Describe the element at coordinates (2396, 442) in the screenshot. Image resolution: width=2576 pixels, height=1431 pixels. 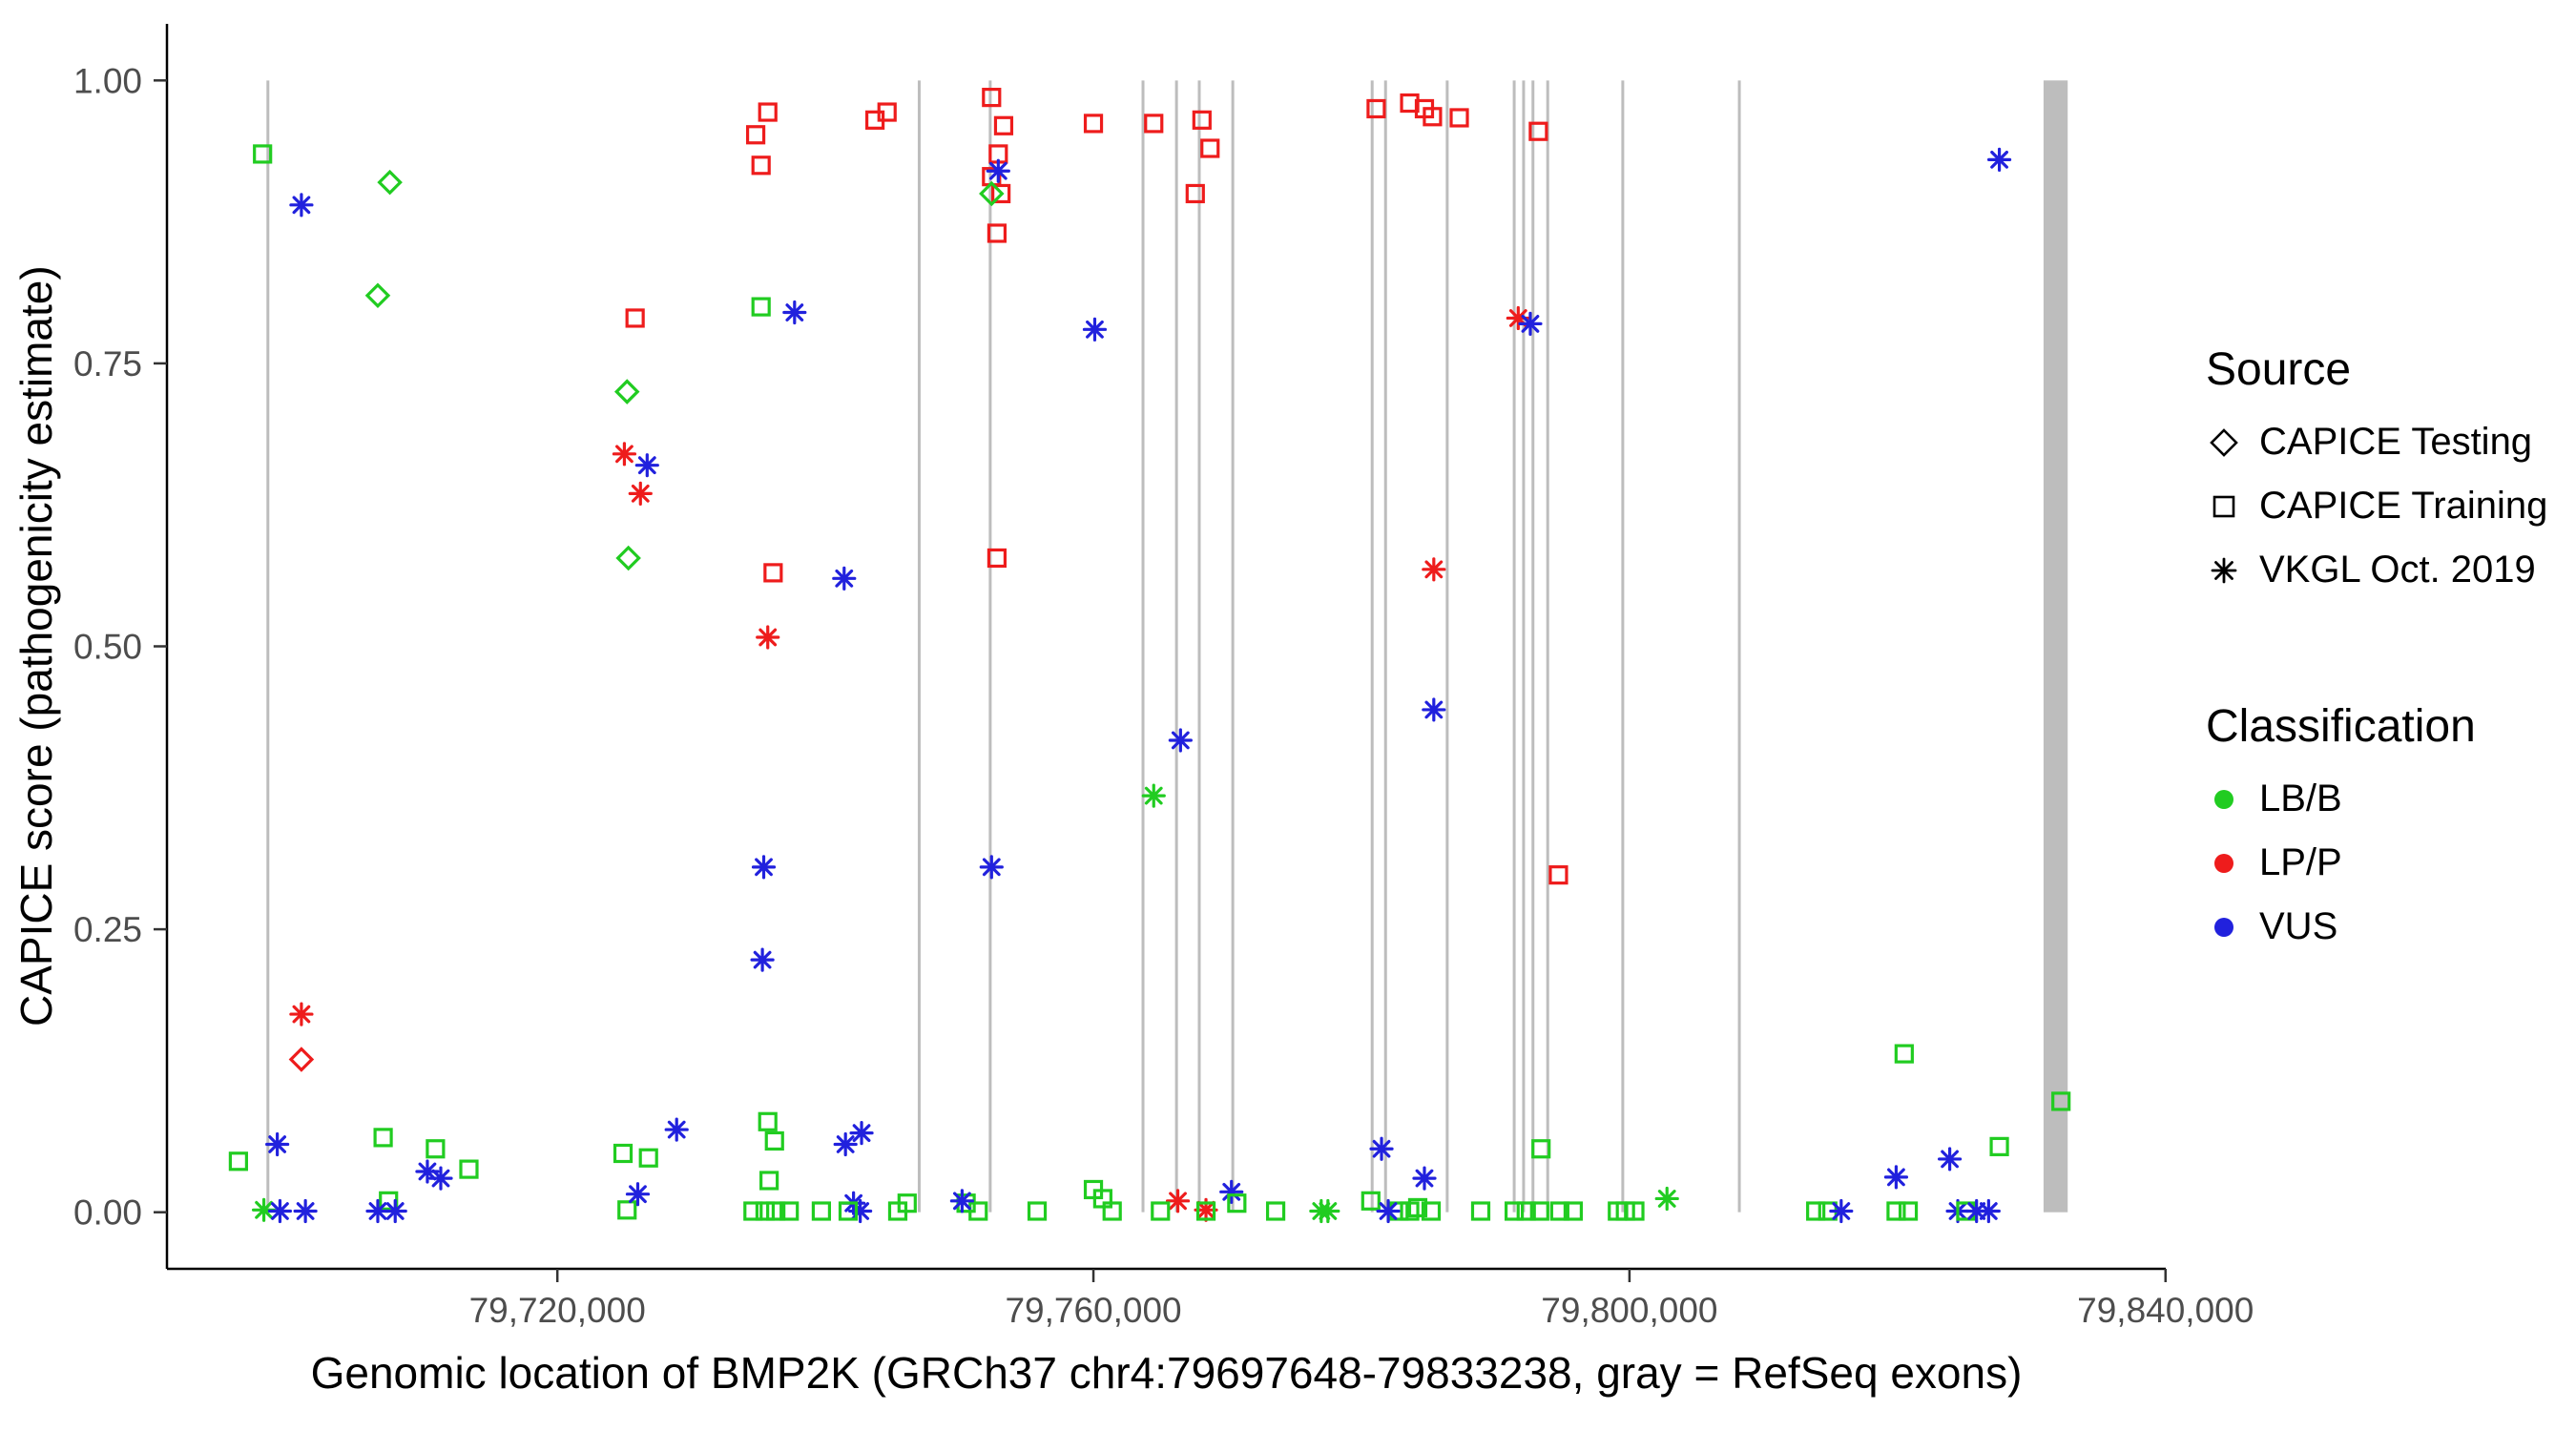
I see `legend-item-label: CAPICE Testing` at that location.